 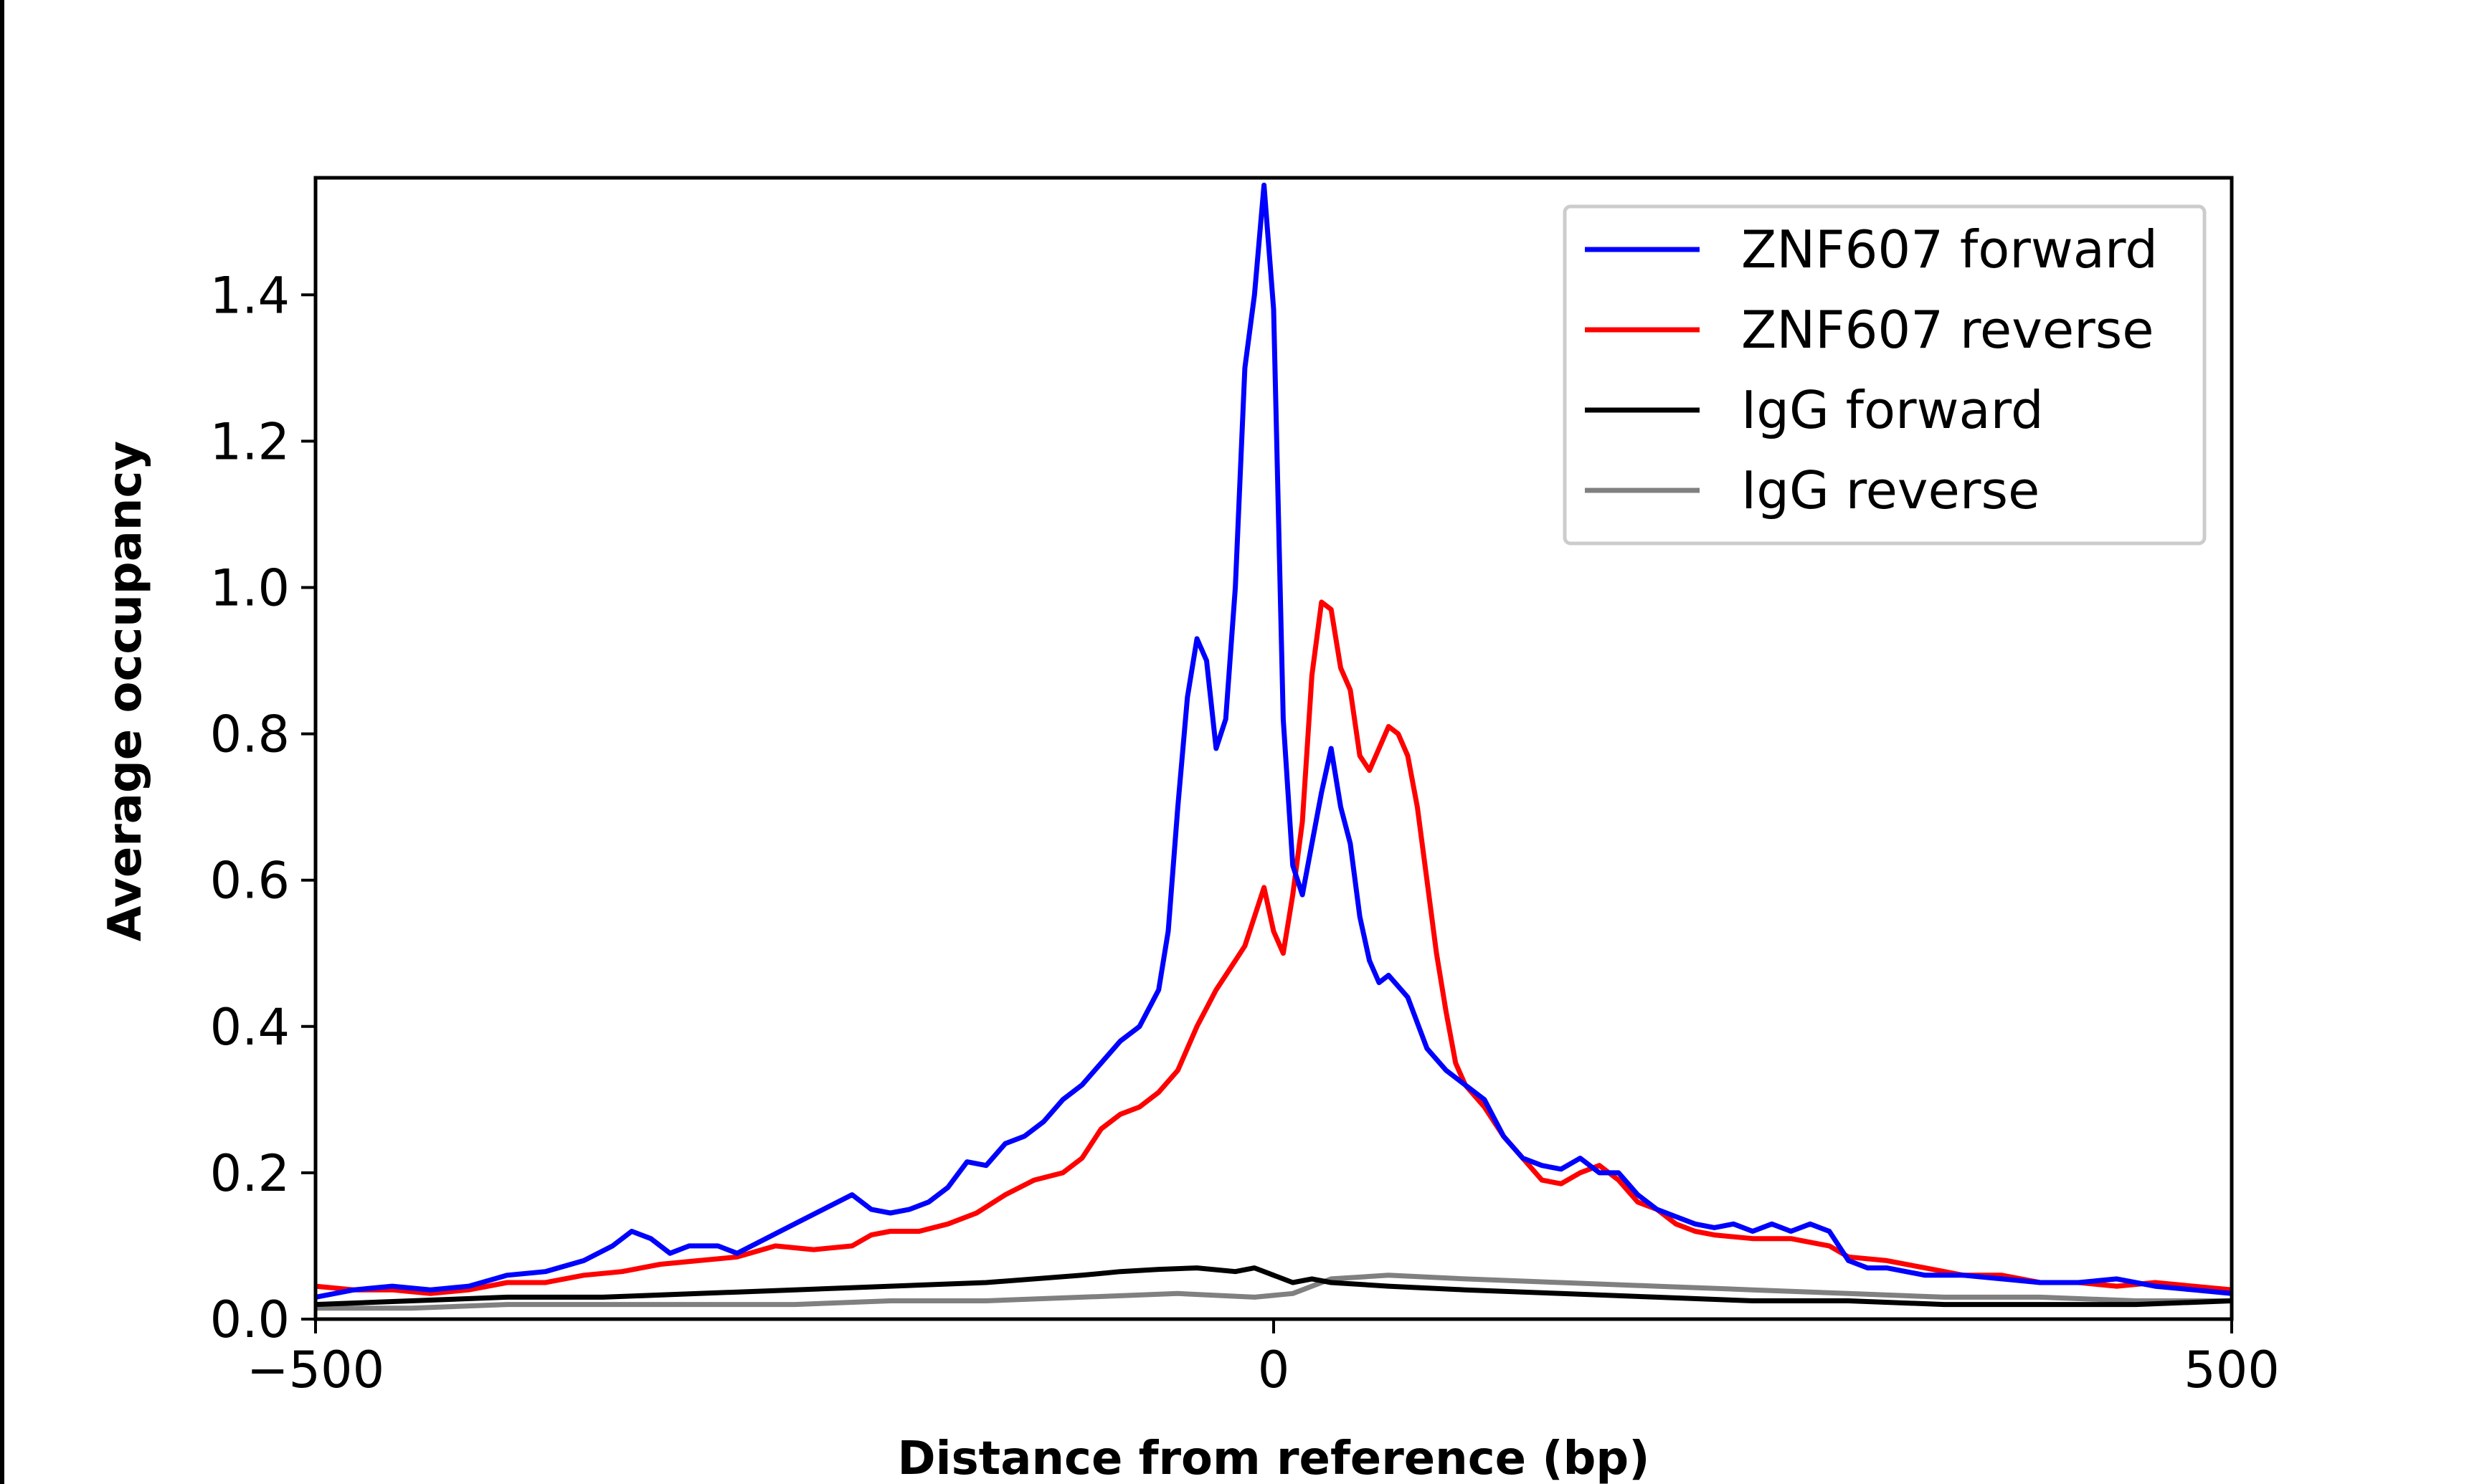 What do you see at coordinates (1891, 490) in the screenshot?
I see `legend-label: IgG reverse` at bounding box center [1891, 490].